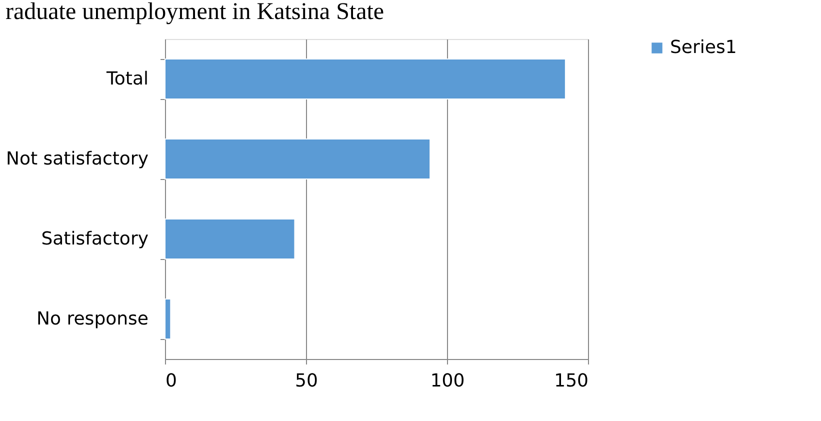  What do you see at coordinates (703, 47) in the screenshot?
I see `legend-label: Series1` at bounding box center [703, 47].